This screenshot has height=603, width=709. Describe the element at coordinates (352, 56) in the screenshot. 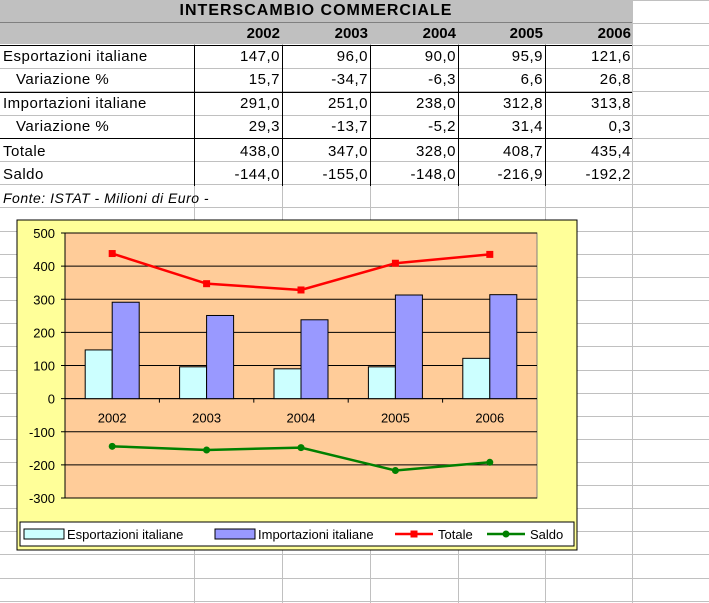

I see `table-cell: 96,0` at that location.